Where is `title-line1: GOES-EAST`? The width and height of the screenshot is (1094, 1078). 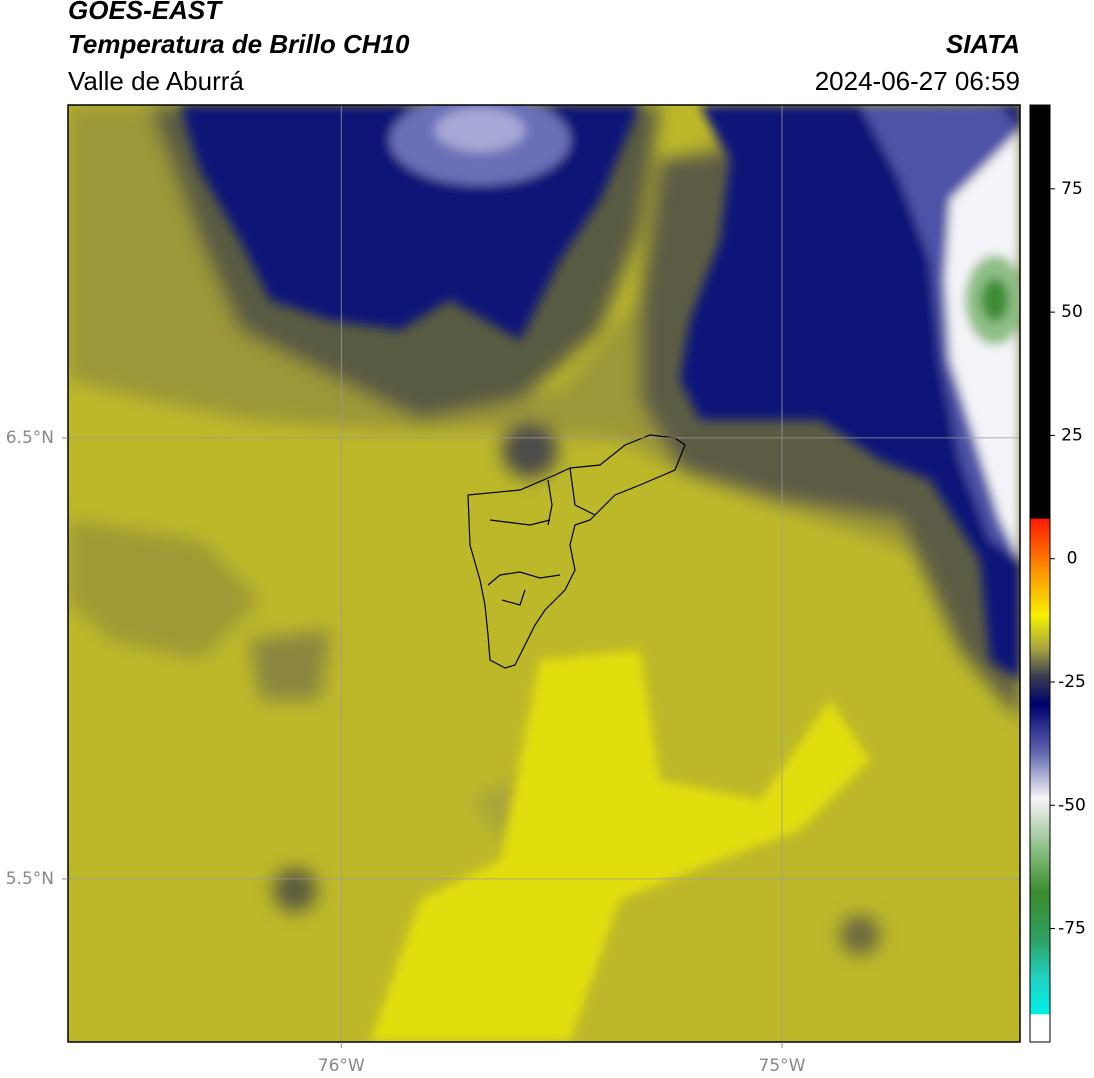 title-line1: GOES-EAST is located at coordinates (145, 12).